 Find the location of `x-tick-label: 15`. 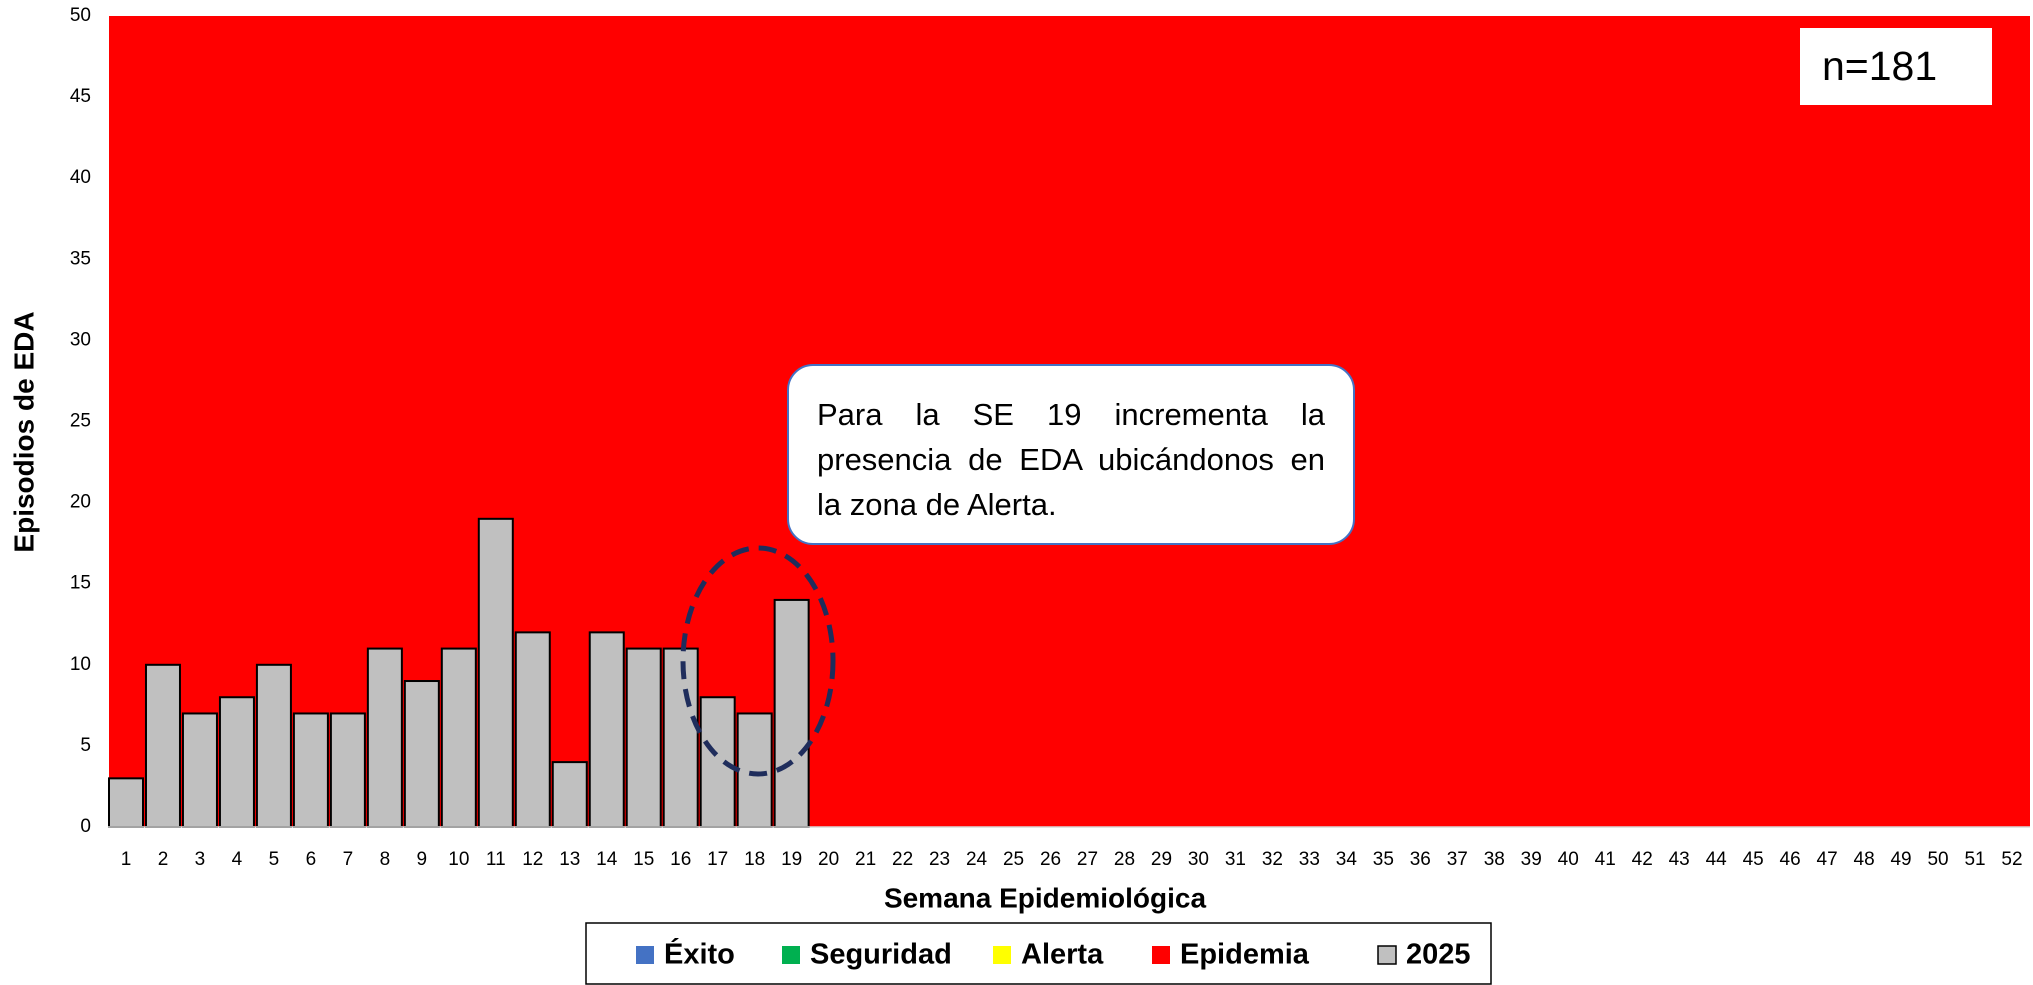

x-tick-label: 15 is located at coordinates (643, 859).